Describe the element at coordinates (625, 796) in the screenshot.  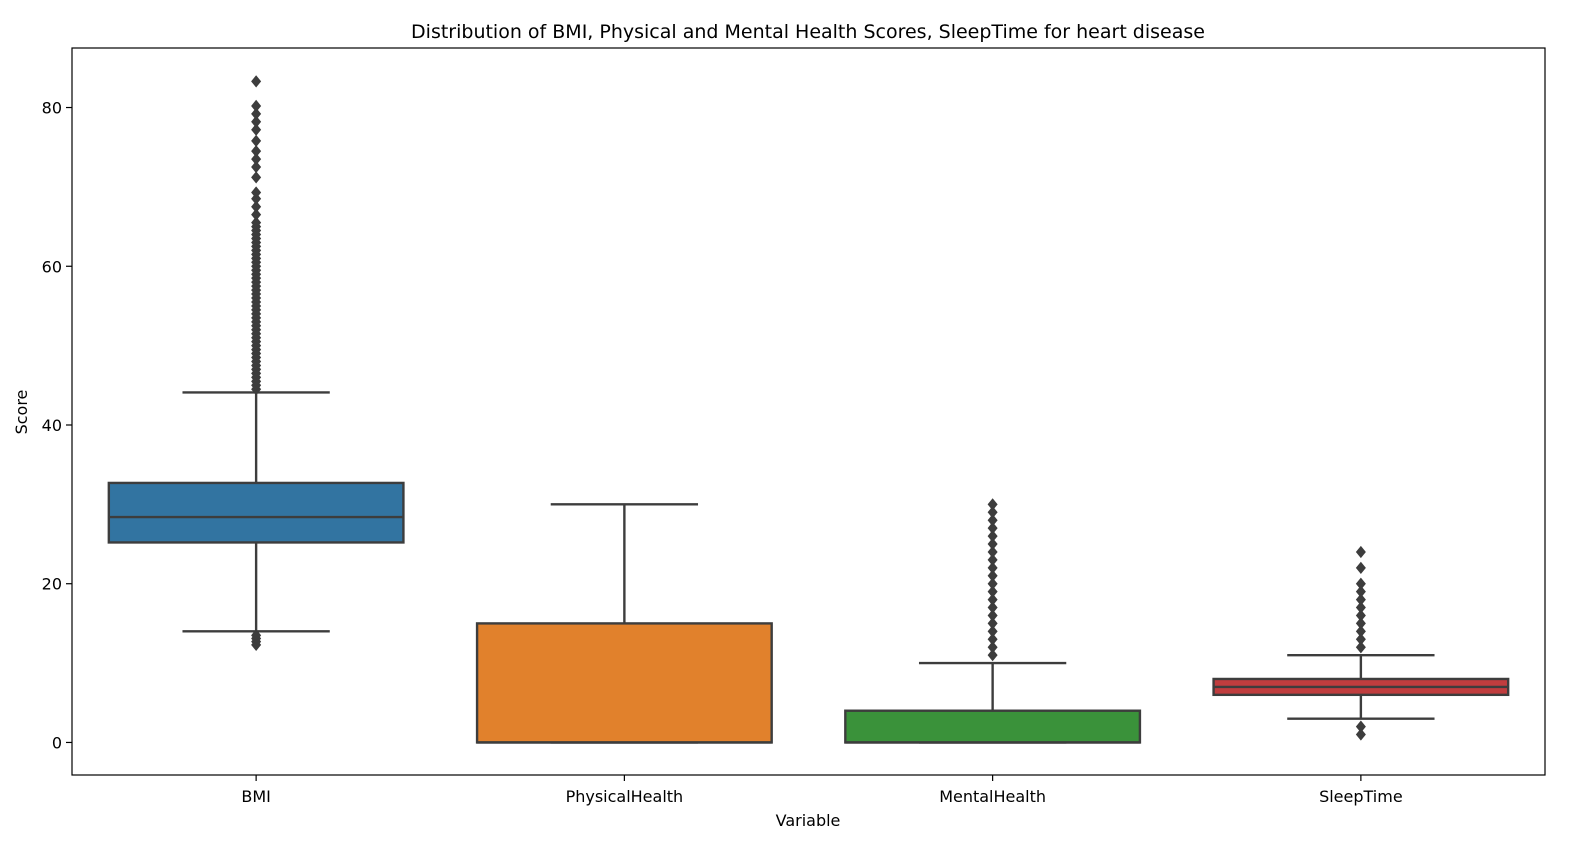
I see `x-tick-label-physicalhealth: PhysicalHealth` at that location.